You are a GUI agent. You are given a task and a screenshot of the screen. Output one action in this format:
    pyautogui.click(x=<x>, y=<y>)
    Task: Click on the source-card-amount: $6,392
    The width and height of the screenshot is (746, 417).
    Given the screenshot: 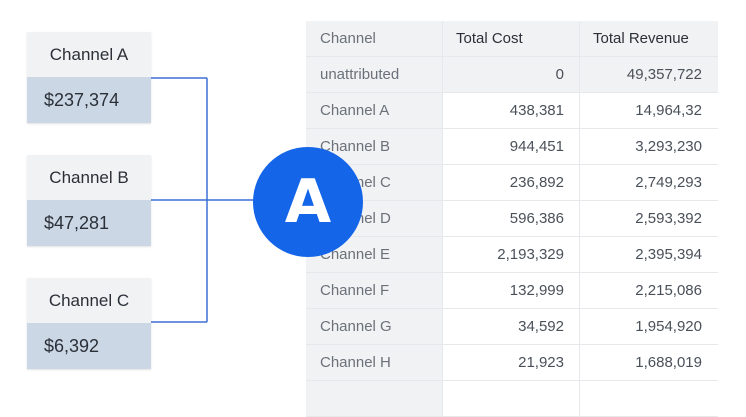 What is the action you would take?
    pyautogui.click(x=89, y=346)
    